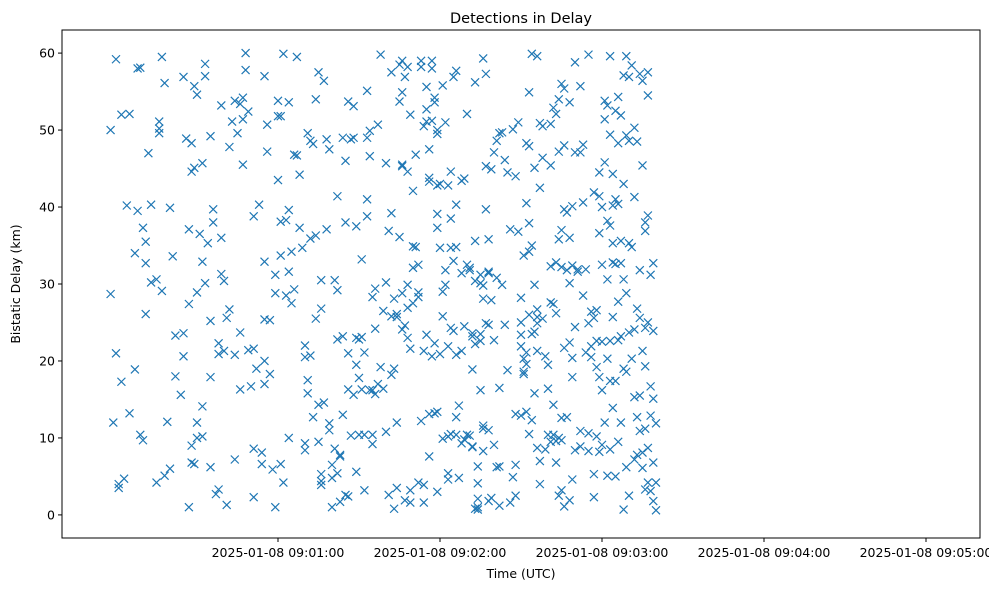 The height and width of the screenshot is (590, 989). What do you see at coordinates (440, 552) in the screenshot?
I see `x-tick-label: 2025-01-08 09:02:00` at bounding box center [440, 552].